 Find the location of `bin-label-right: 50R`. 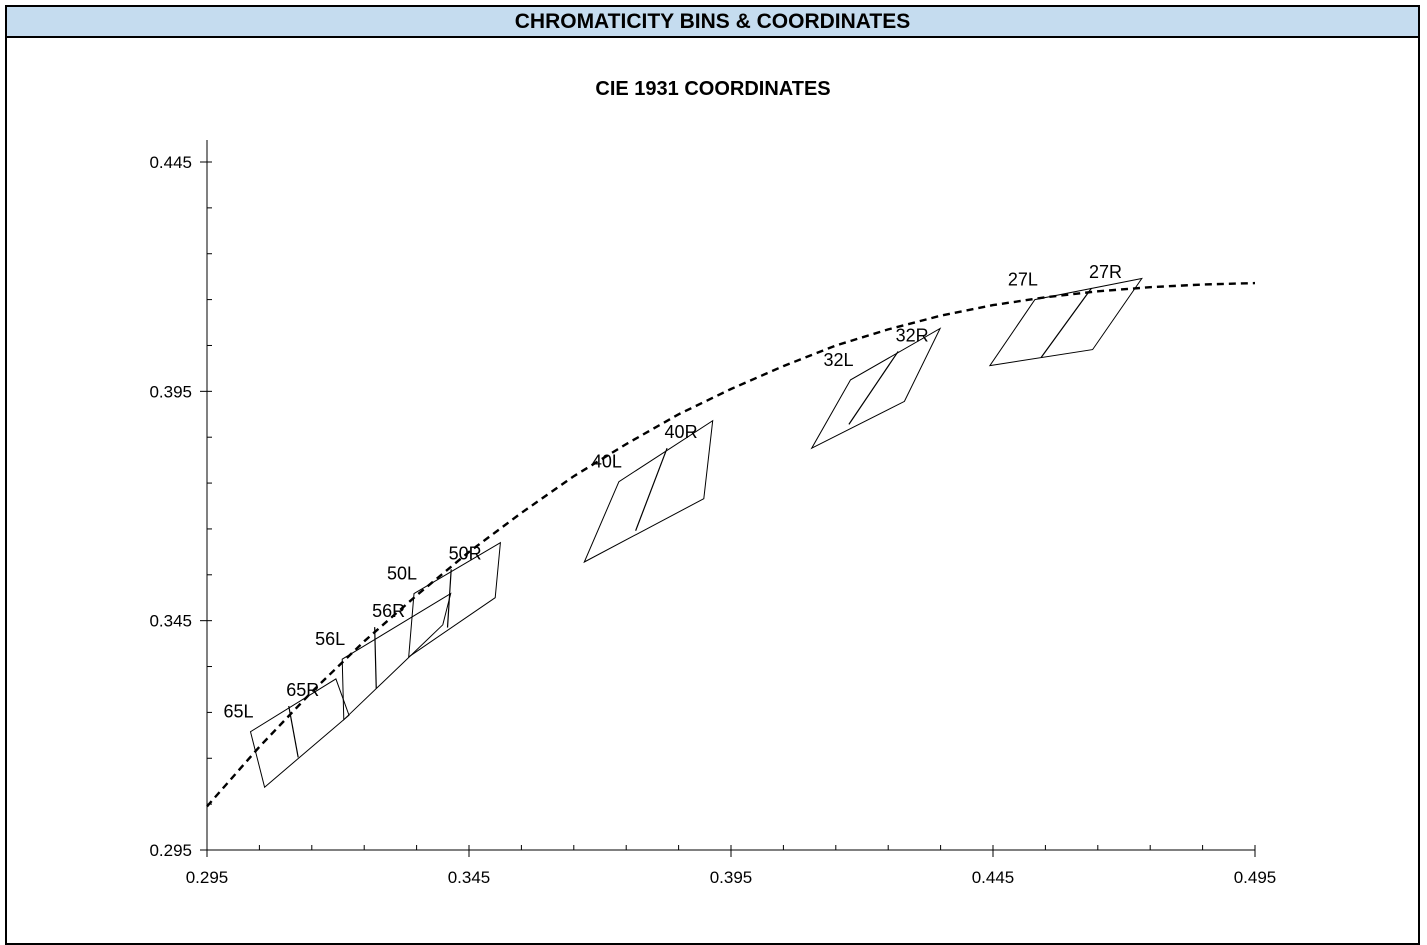

bin-label-right: 50R is located at coordinates (465, 553).